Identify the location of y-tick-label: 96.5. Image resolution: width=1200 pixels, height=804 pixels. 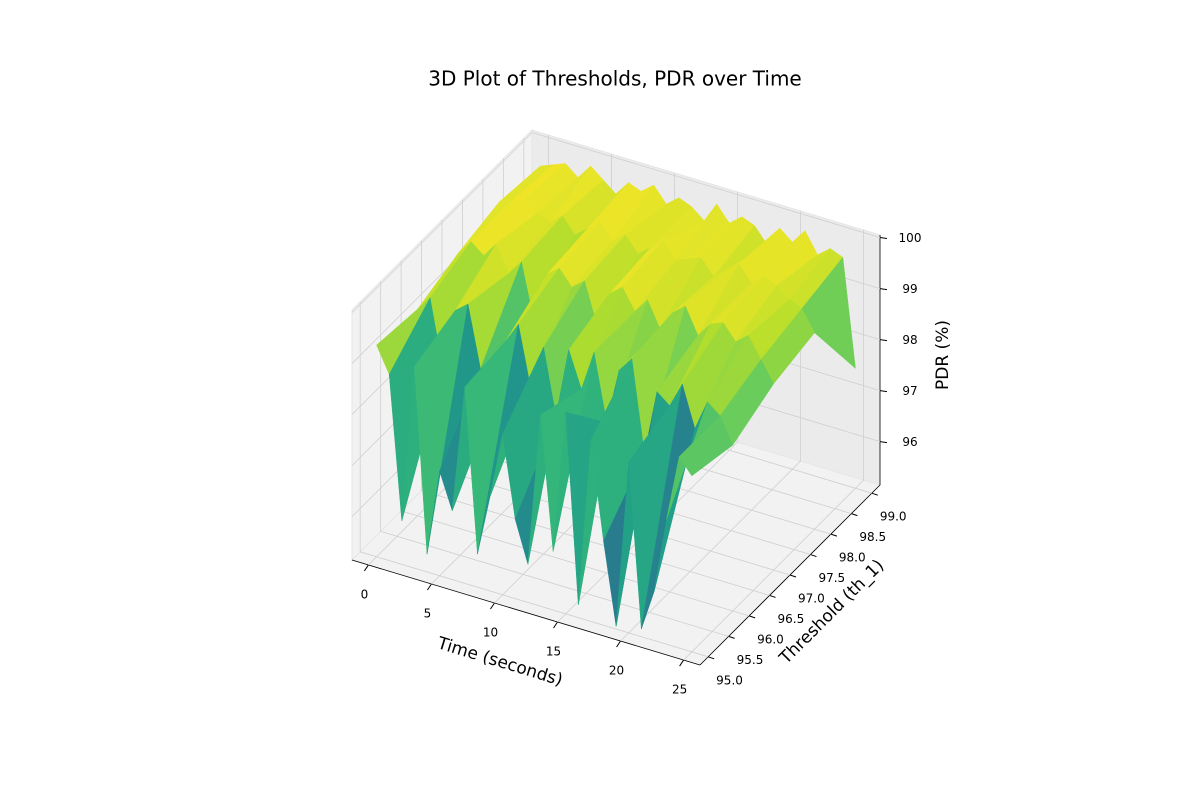
(791, 619).